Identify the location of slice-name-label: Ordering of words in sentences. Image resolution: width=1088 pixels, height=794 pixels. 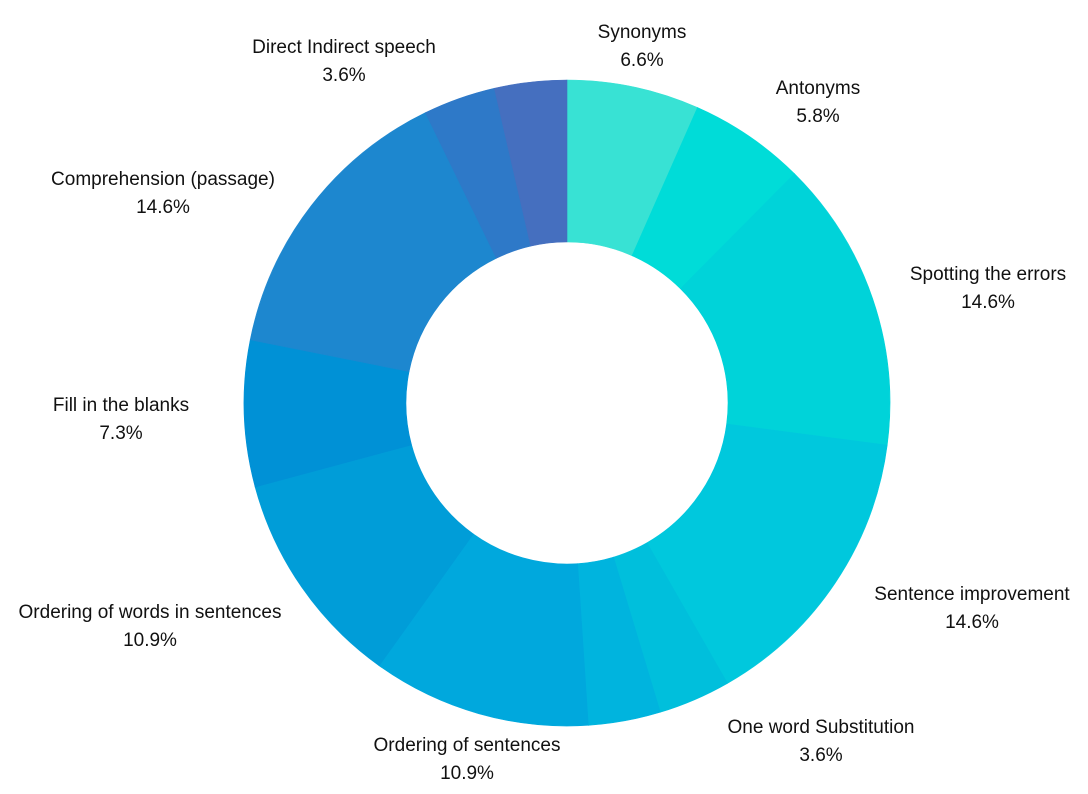
(150, 612).